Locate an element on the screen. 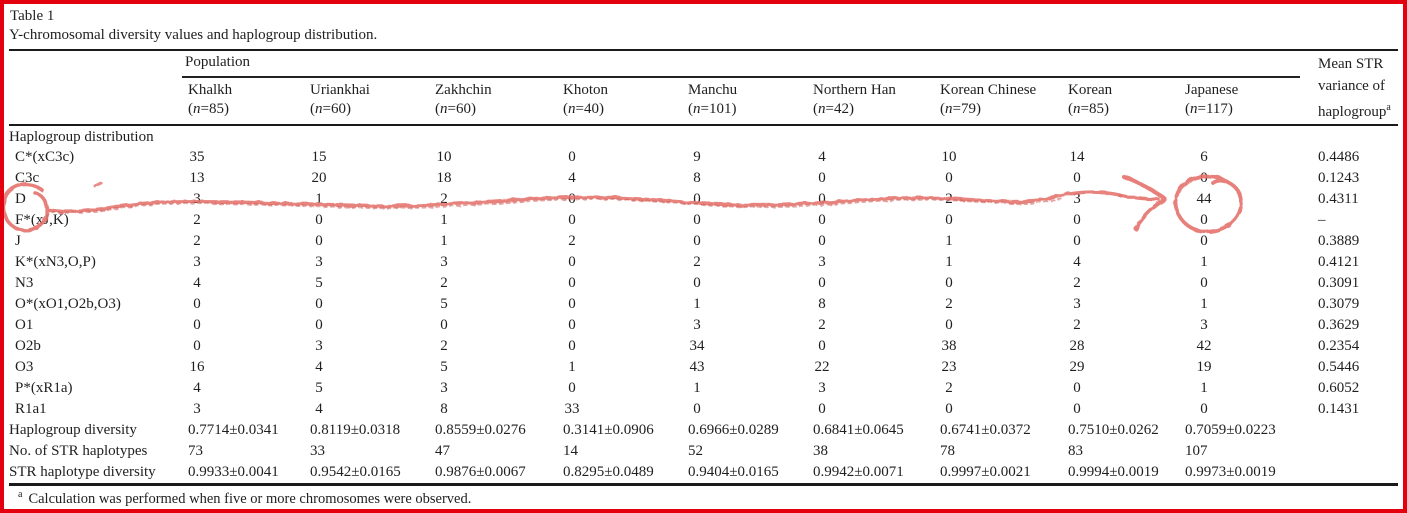 The image size is (1407, 513). section-label: Haplogroup distribution is located at coordinates (81, 137).